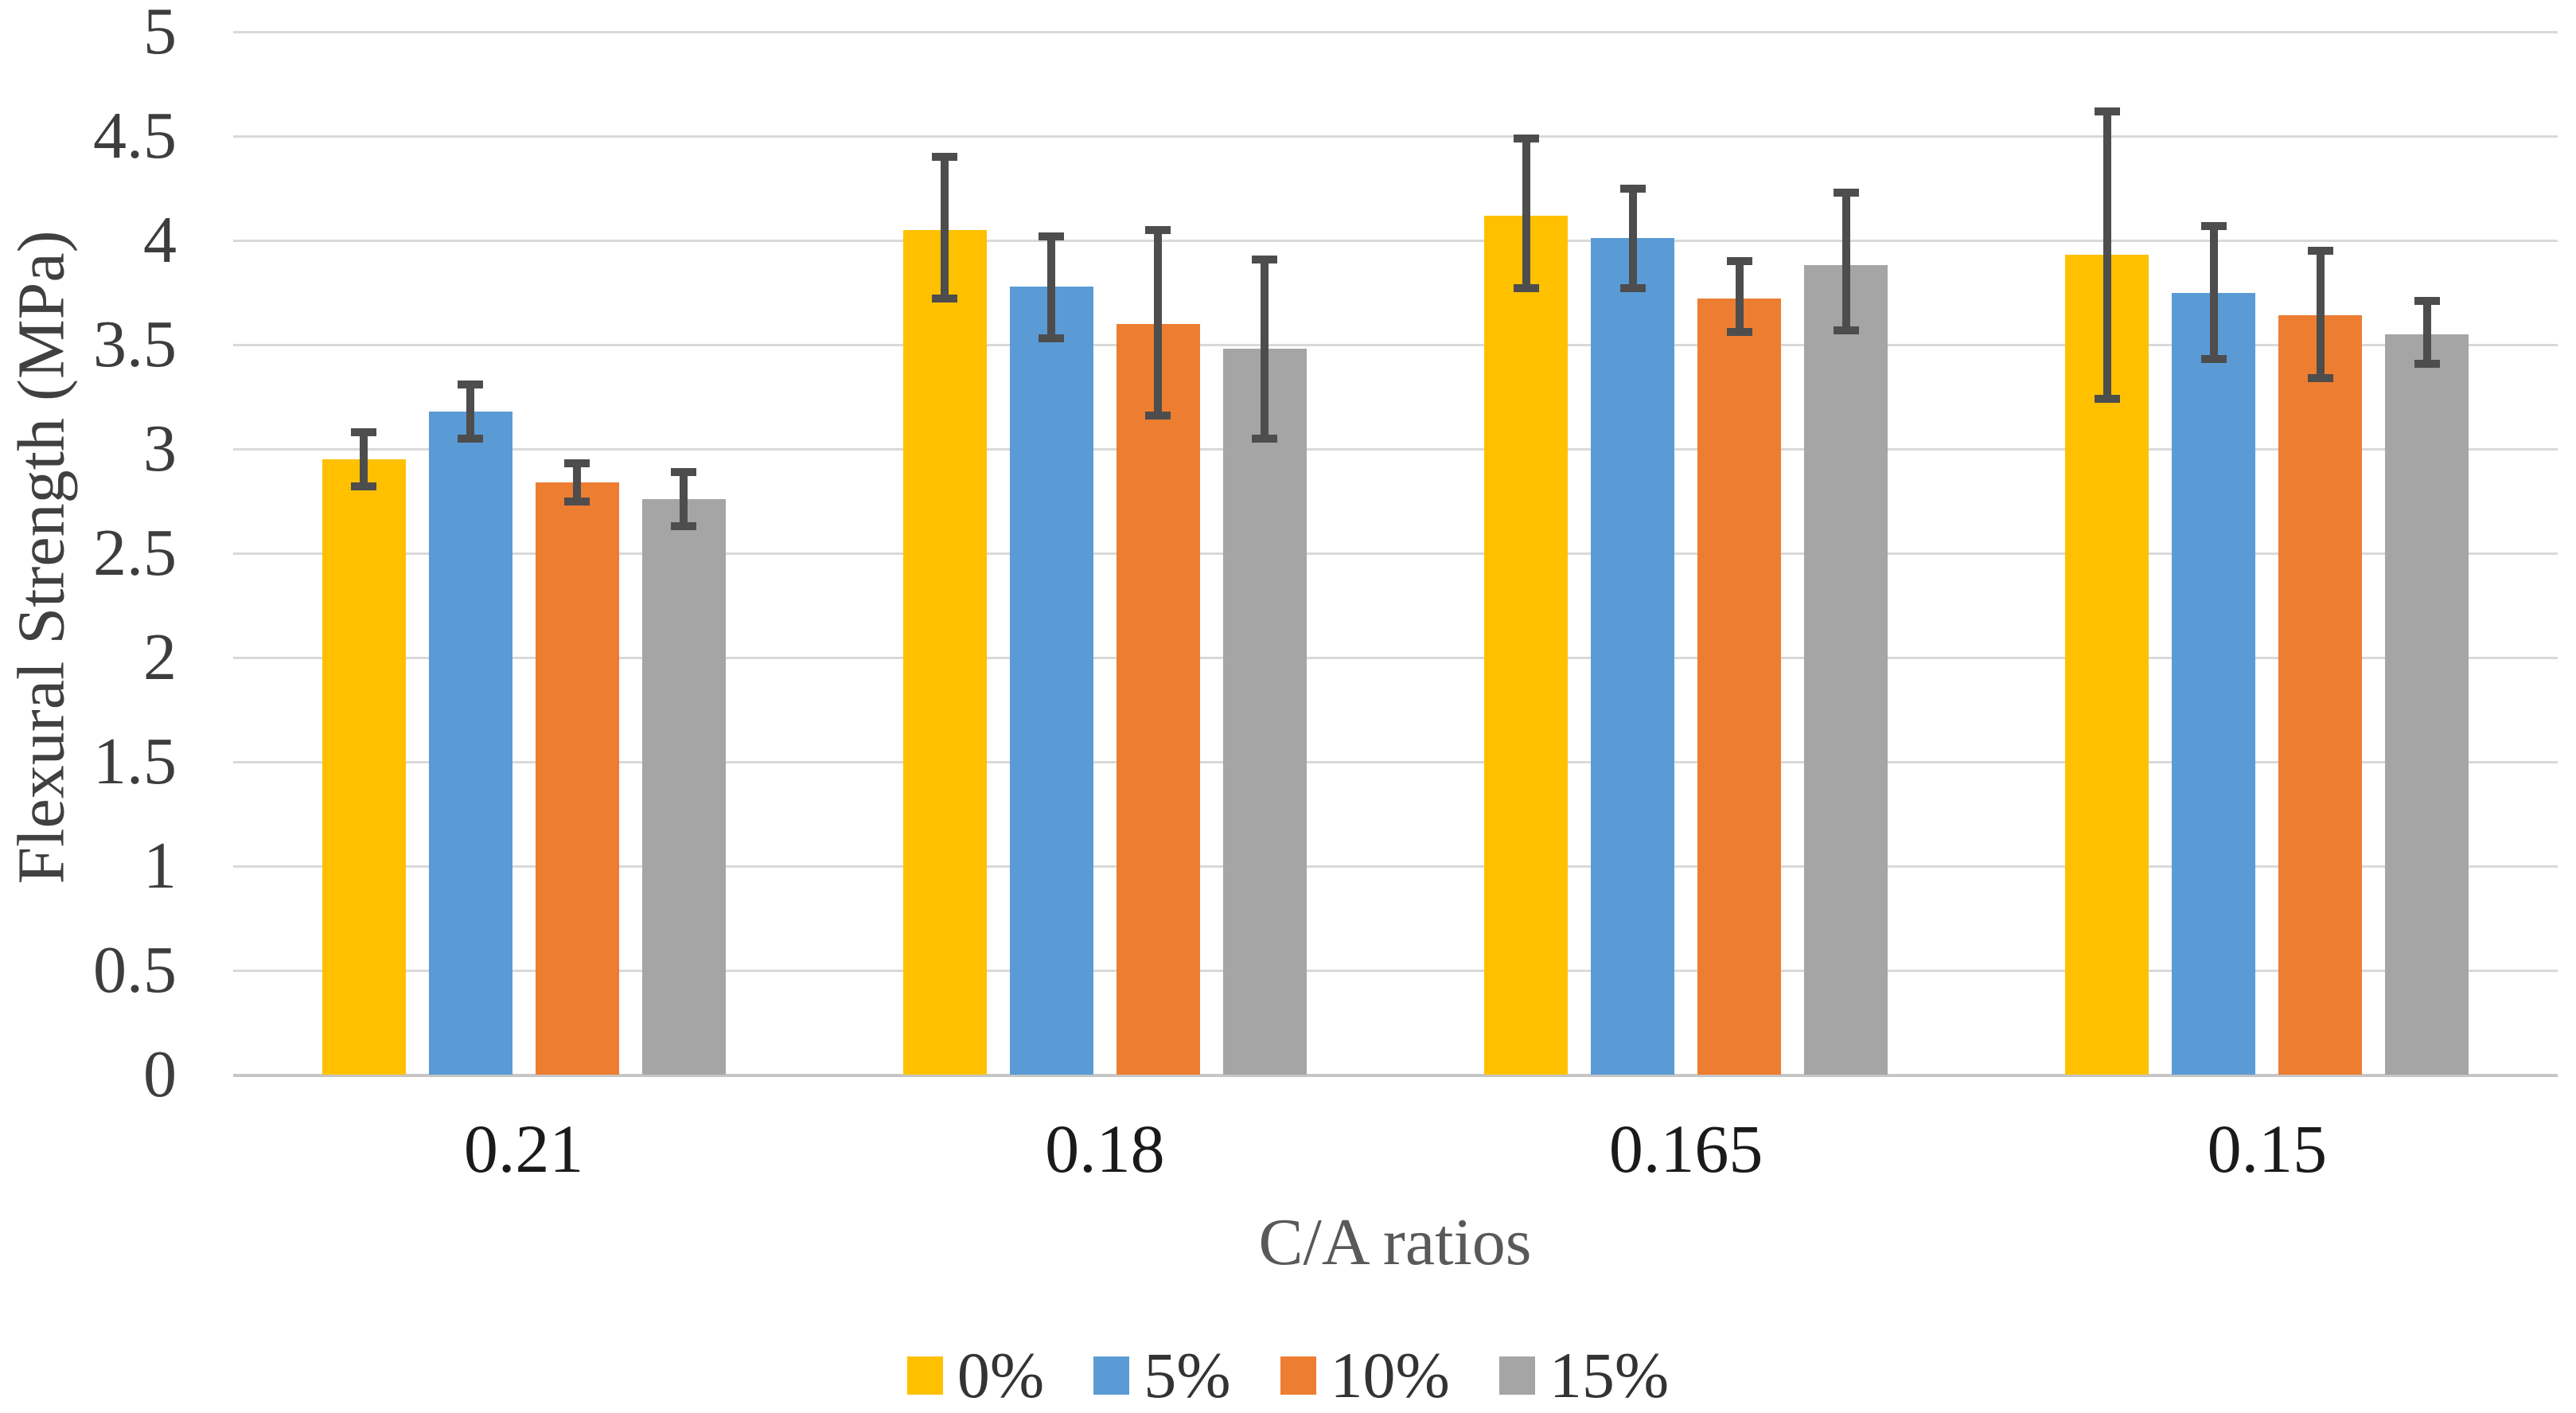 The width and height of the screenshot is (2576, 1413). What do you see at coordinates (471, 439) in the screenshot?
I see `error-cap-bottom-5%-0.21` at bounding box center [471, 439].